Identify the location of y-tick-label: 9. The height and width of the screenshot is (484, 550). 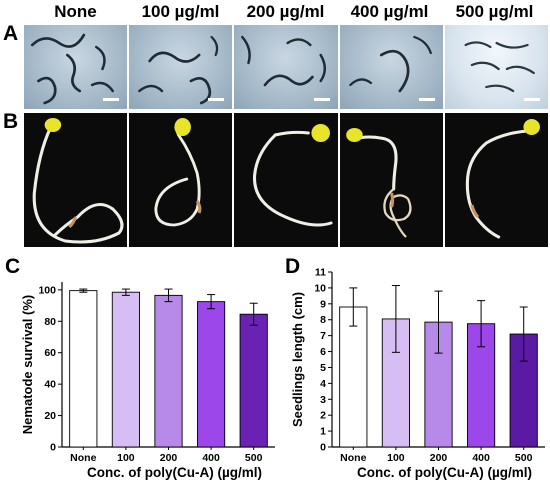
(323, 304).